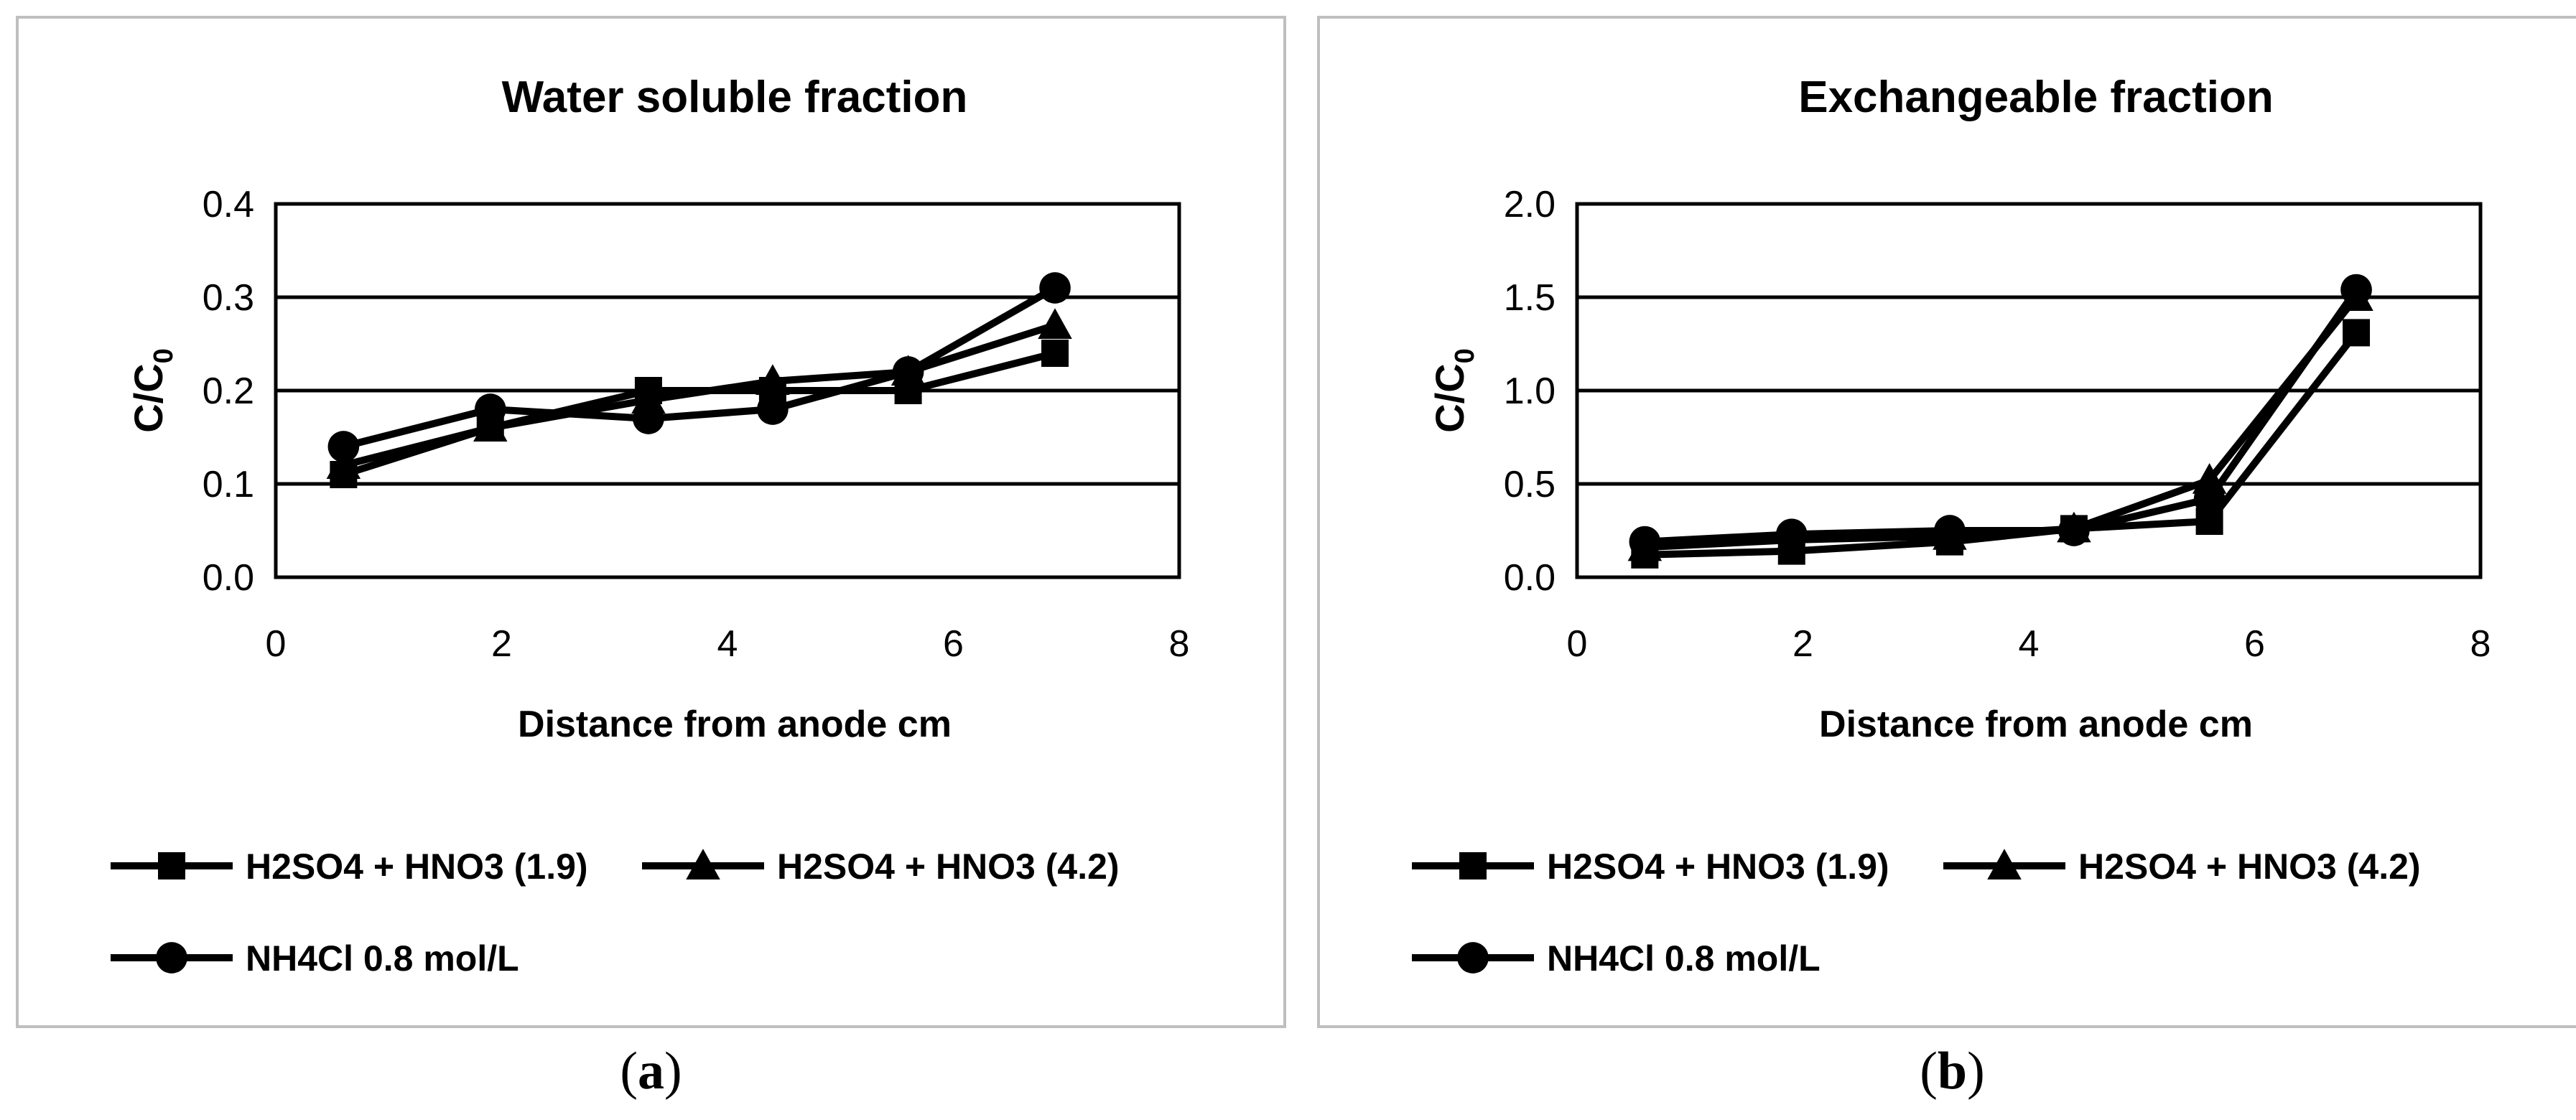  I want to click on chart-a-x-tick-label: 6, so click(953, 644).